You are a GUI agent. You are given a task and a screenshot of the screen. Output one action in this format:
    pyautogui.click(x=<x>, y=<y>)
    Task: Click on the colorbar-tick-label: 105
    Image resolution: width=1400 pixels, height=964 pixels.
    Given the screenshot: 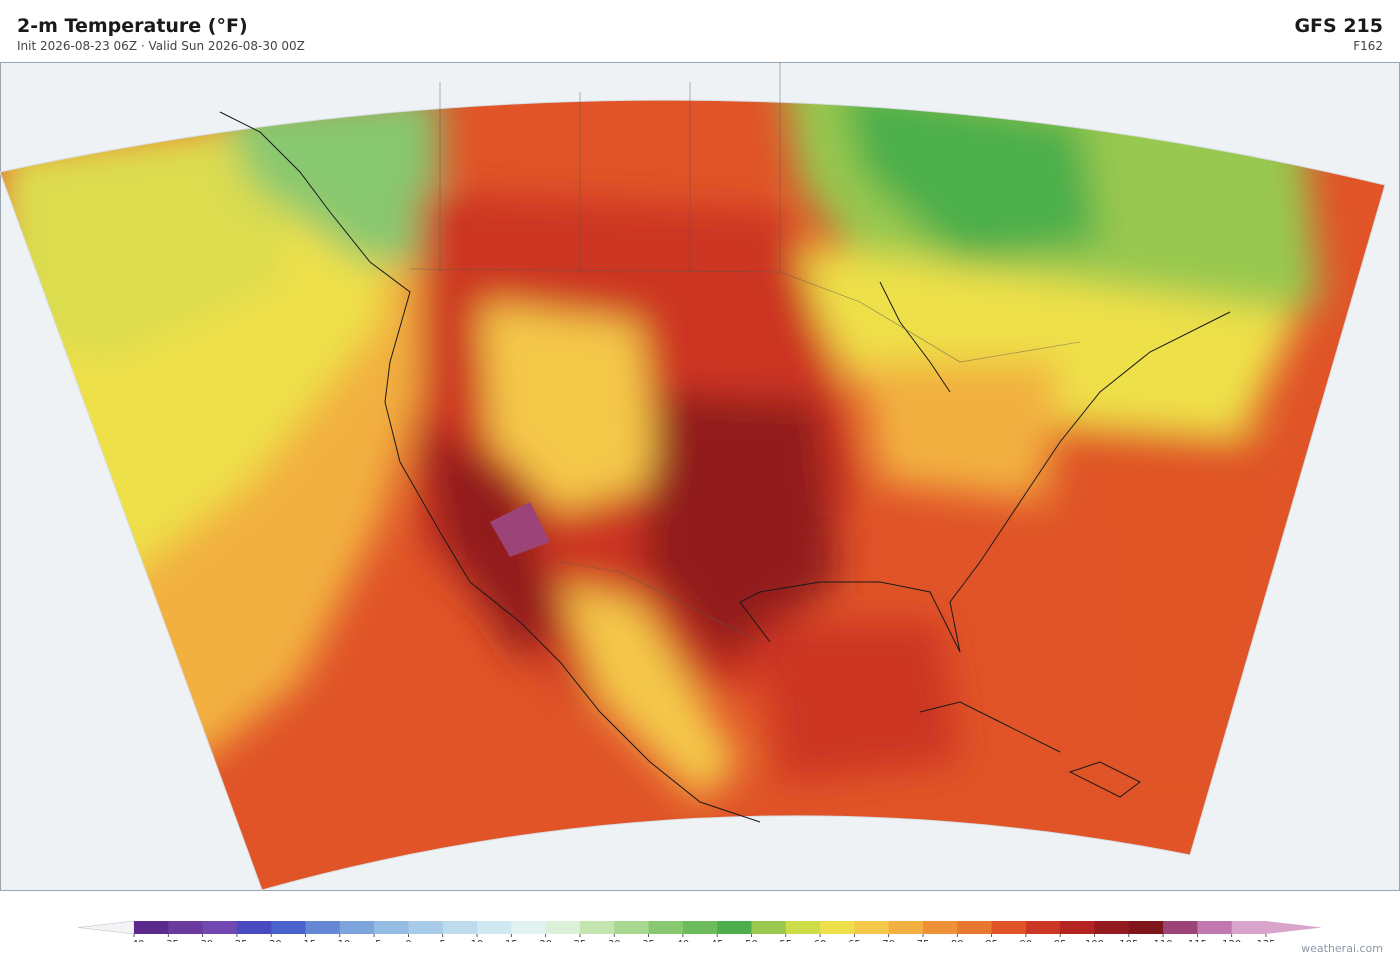 What is the action you would take?
    pyautogui.click(x=1128, y=940)
    